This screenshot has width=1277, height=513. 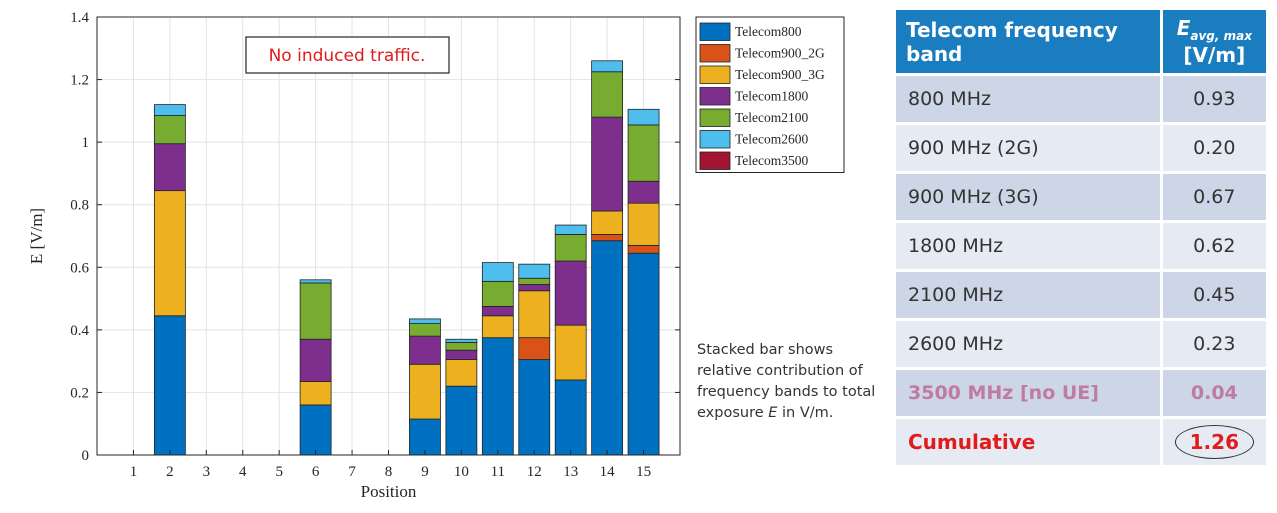 What do you see at coordinates (1081, 343) in the screenshot?
I see `table-row: 2600 MHz 0.23` at bounding box center [1081, 343].